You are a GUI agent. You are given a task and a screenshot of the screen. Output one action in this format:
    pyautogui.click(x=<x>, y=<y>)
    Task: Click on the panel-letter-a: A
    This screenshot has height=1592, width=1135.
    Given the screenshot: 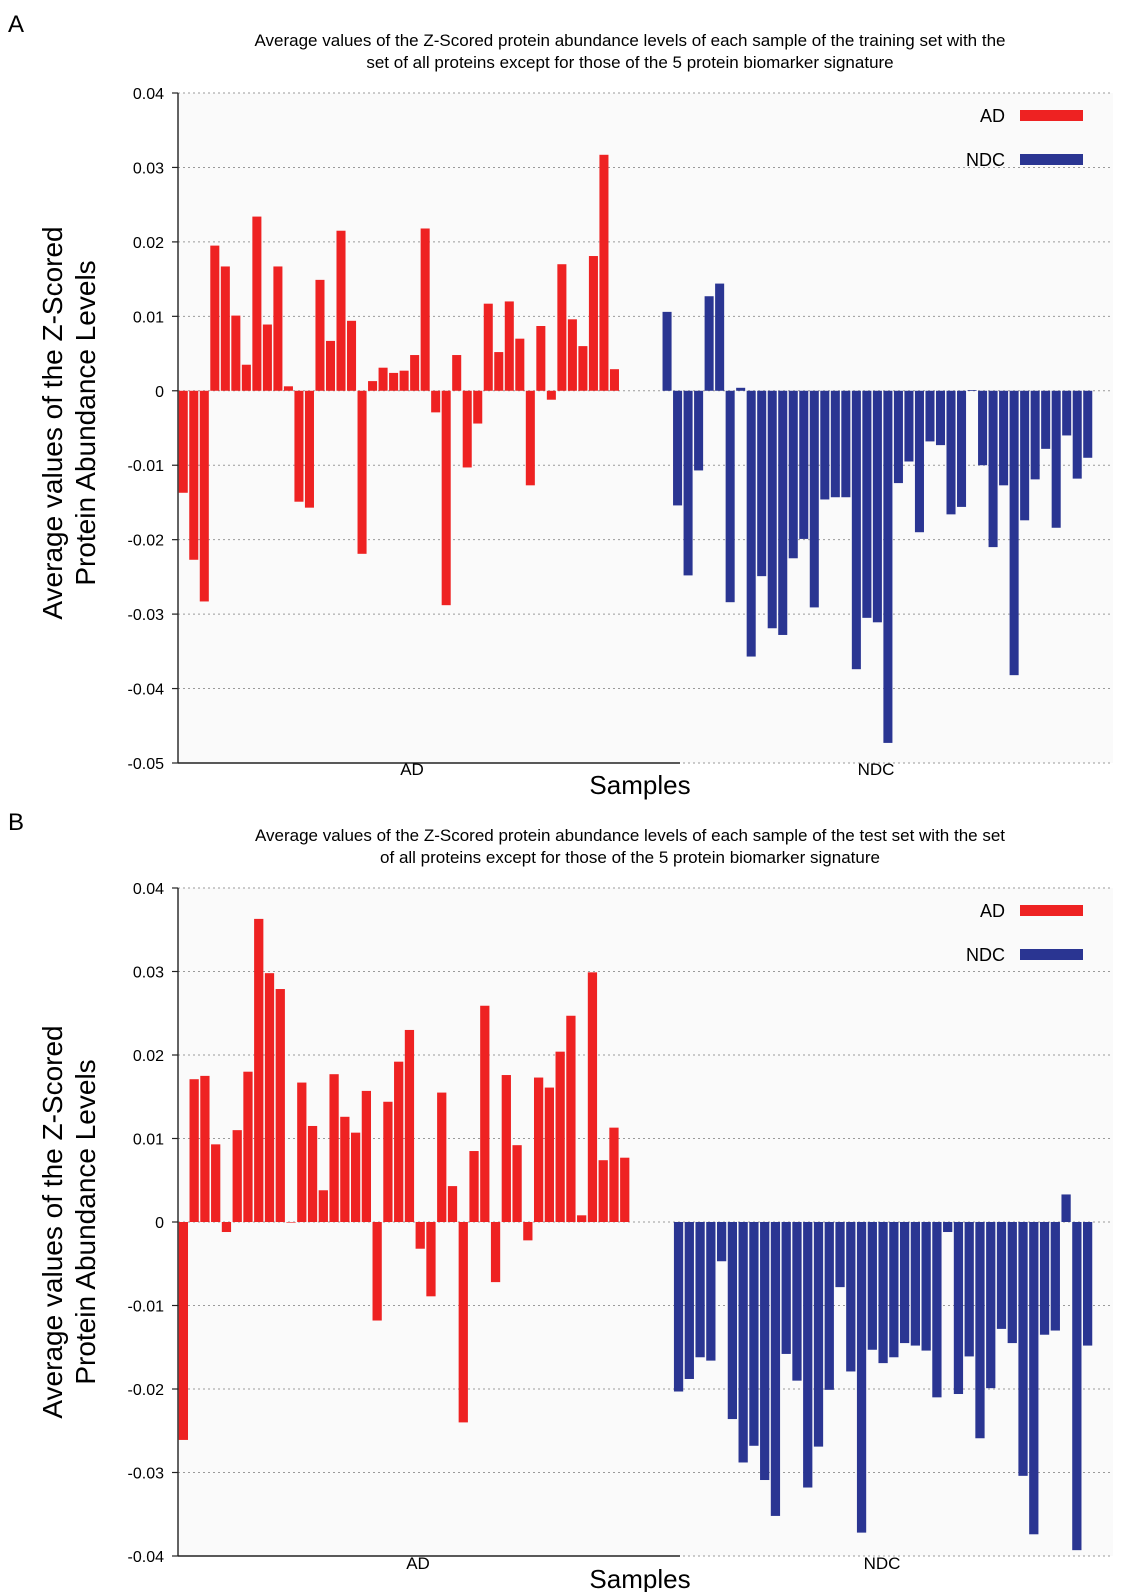 What is the action you would take?
    pyautogui.click(x=16, y=24)
    